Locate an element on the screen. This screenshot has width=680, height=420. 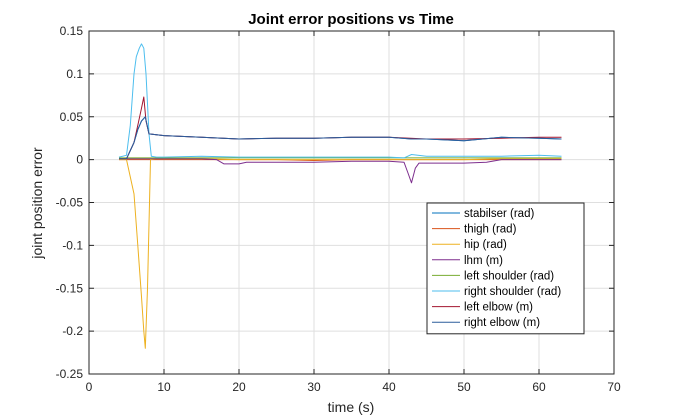
legend-label: right elbow (m) is located at coordinates (502, 323).